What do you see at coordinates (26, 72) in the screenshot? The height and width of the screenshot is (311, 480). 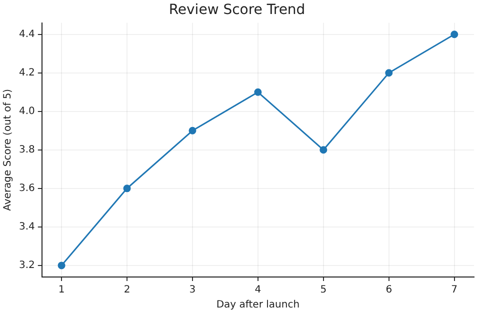 I see `y-tick-label: 4.2` at bounding box center [26, 72].